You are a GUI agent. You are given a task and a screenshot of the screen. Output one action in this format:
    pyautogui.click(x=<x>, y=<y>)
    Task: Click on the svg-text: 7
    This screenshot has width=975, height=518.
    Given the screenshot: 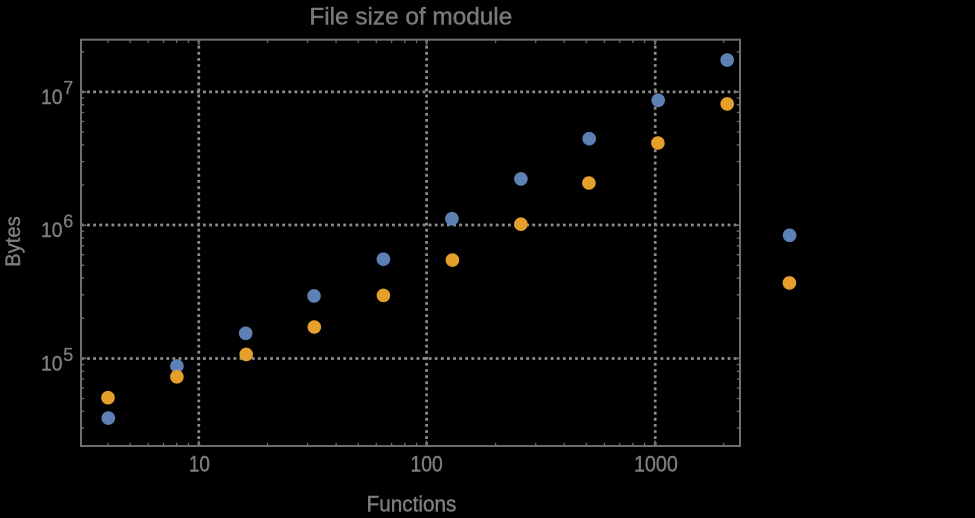 What is the action you would take?
    pyautogui.click(x=68, y=88)
    